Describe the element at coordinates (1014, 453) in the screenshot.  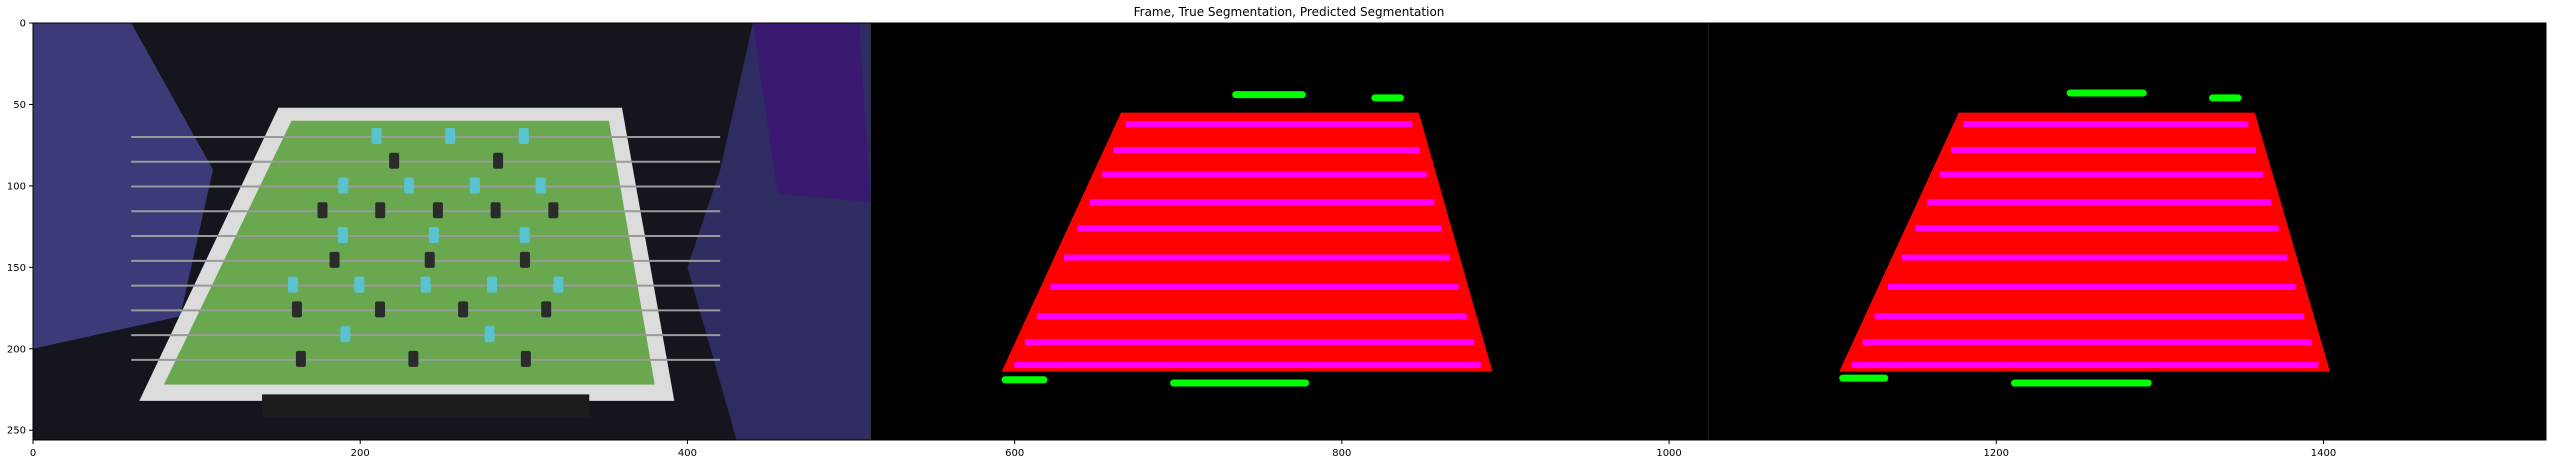
I see `x-tick-label: 600` at that location.